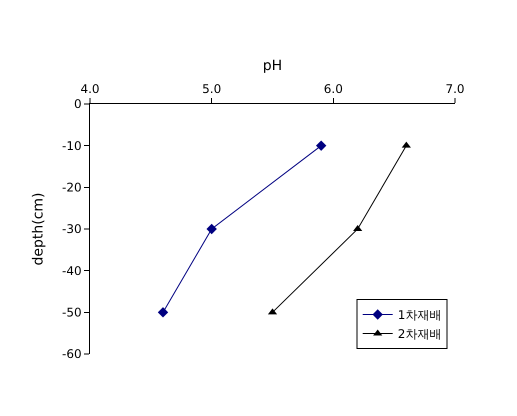  What do you see at coordinates (72, 354) in the screenshot?
I see `y-tick-label: -60` at bounding box center [72, 354].